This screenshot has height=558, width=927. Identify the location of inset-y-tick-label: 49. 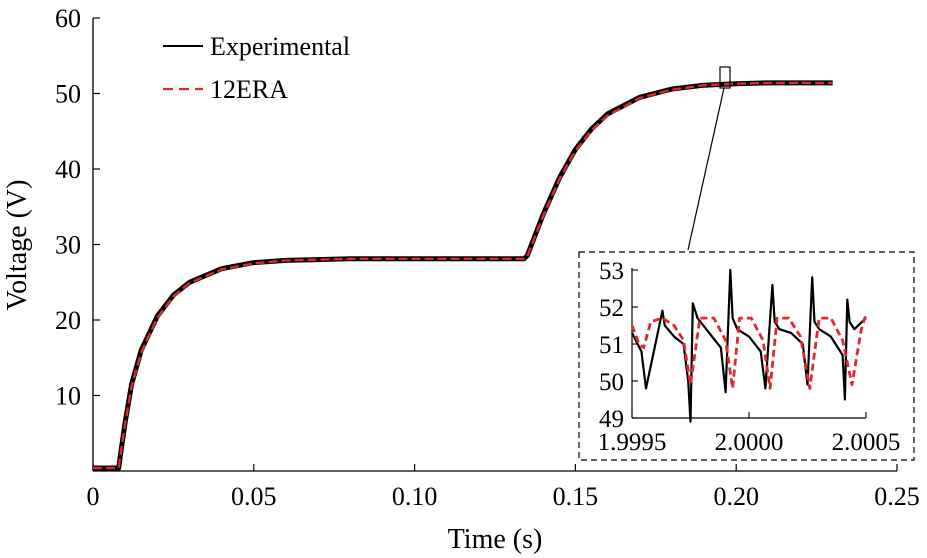
(611, 419).